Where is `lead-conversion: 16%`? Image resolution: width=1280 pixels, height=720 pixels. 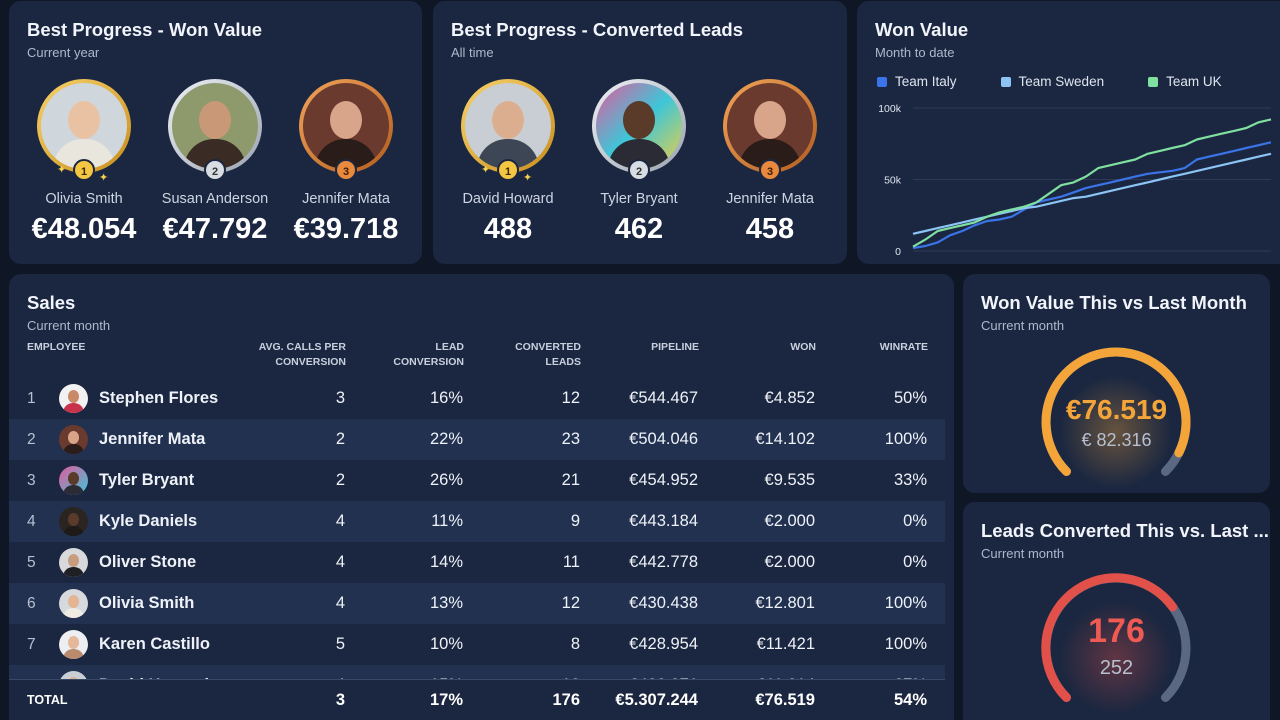
lead-conversion: 16% is located at coordinates (446, 398).